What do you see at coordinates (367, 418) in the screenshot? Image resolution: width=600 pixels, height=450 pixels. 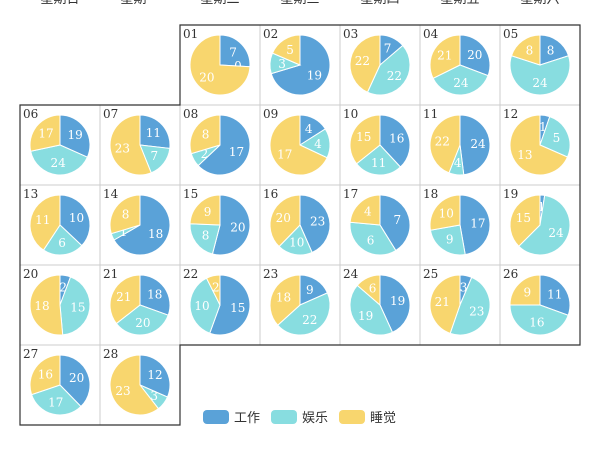 I see `legend-item-sleep: 睡觉` at bounding box center [367, 418].